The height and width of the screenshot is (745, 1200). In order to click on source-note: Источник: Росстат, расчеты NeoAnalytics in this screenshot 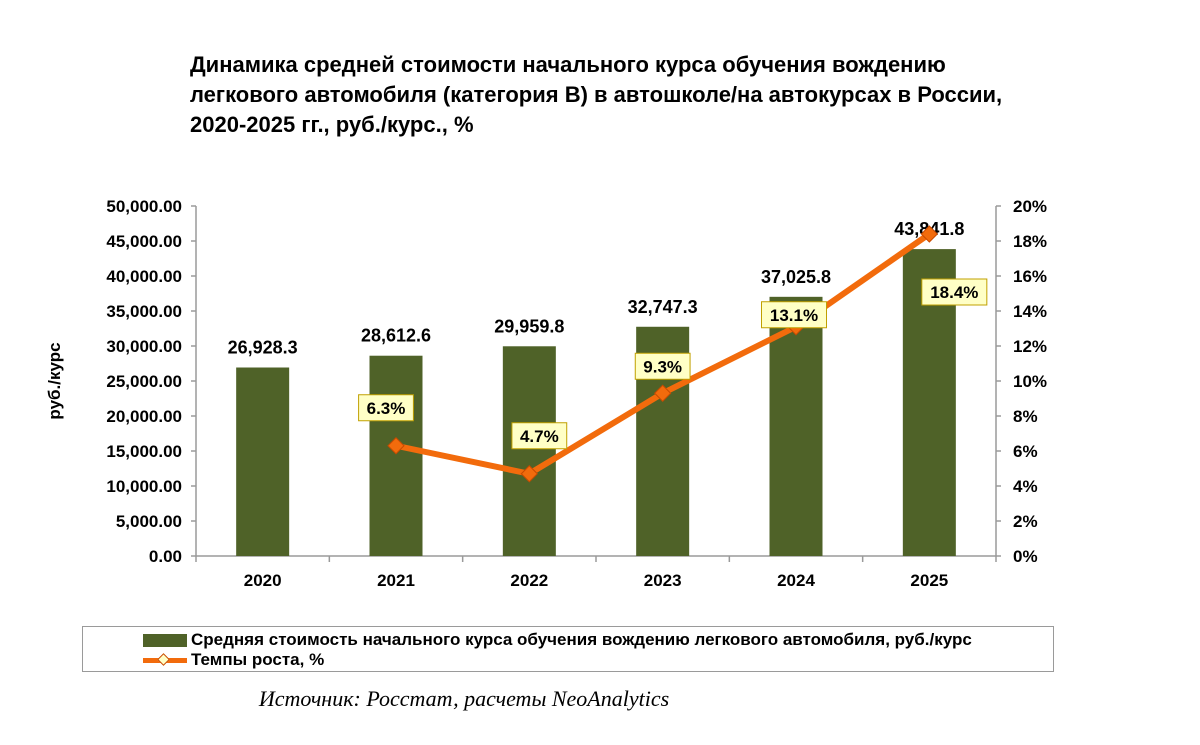, I will do `click(464, 698)`.